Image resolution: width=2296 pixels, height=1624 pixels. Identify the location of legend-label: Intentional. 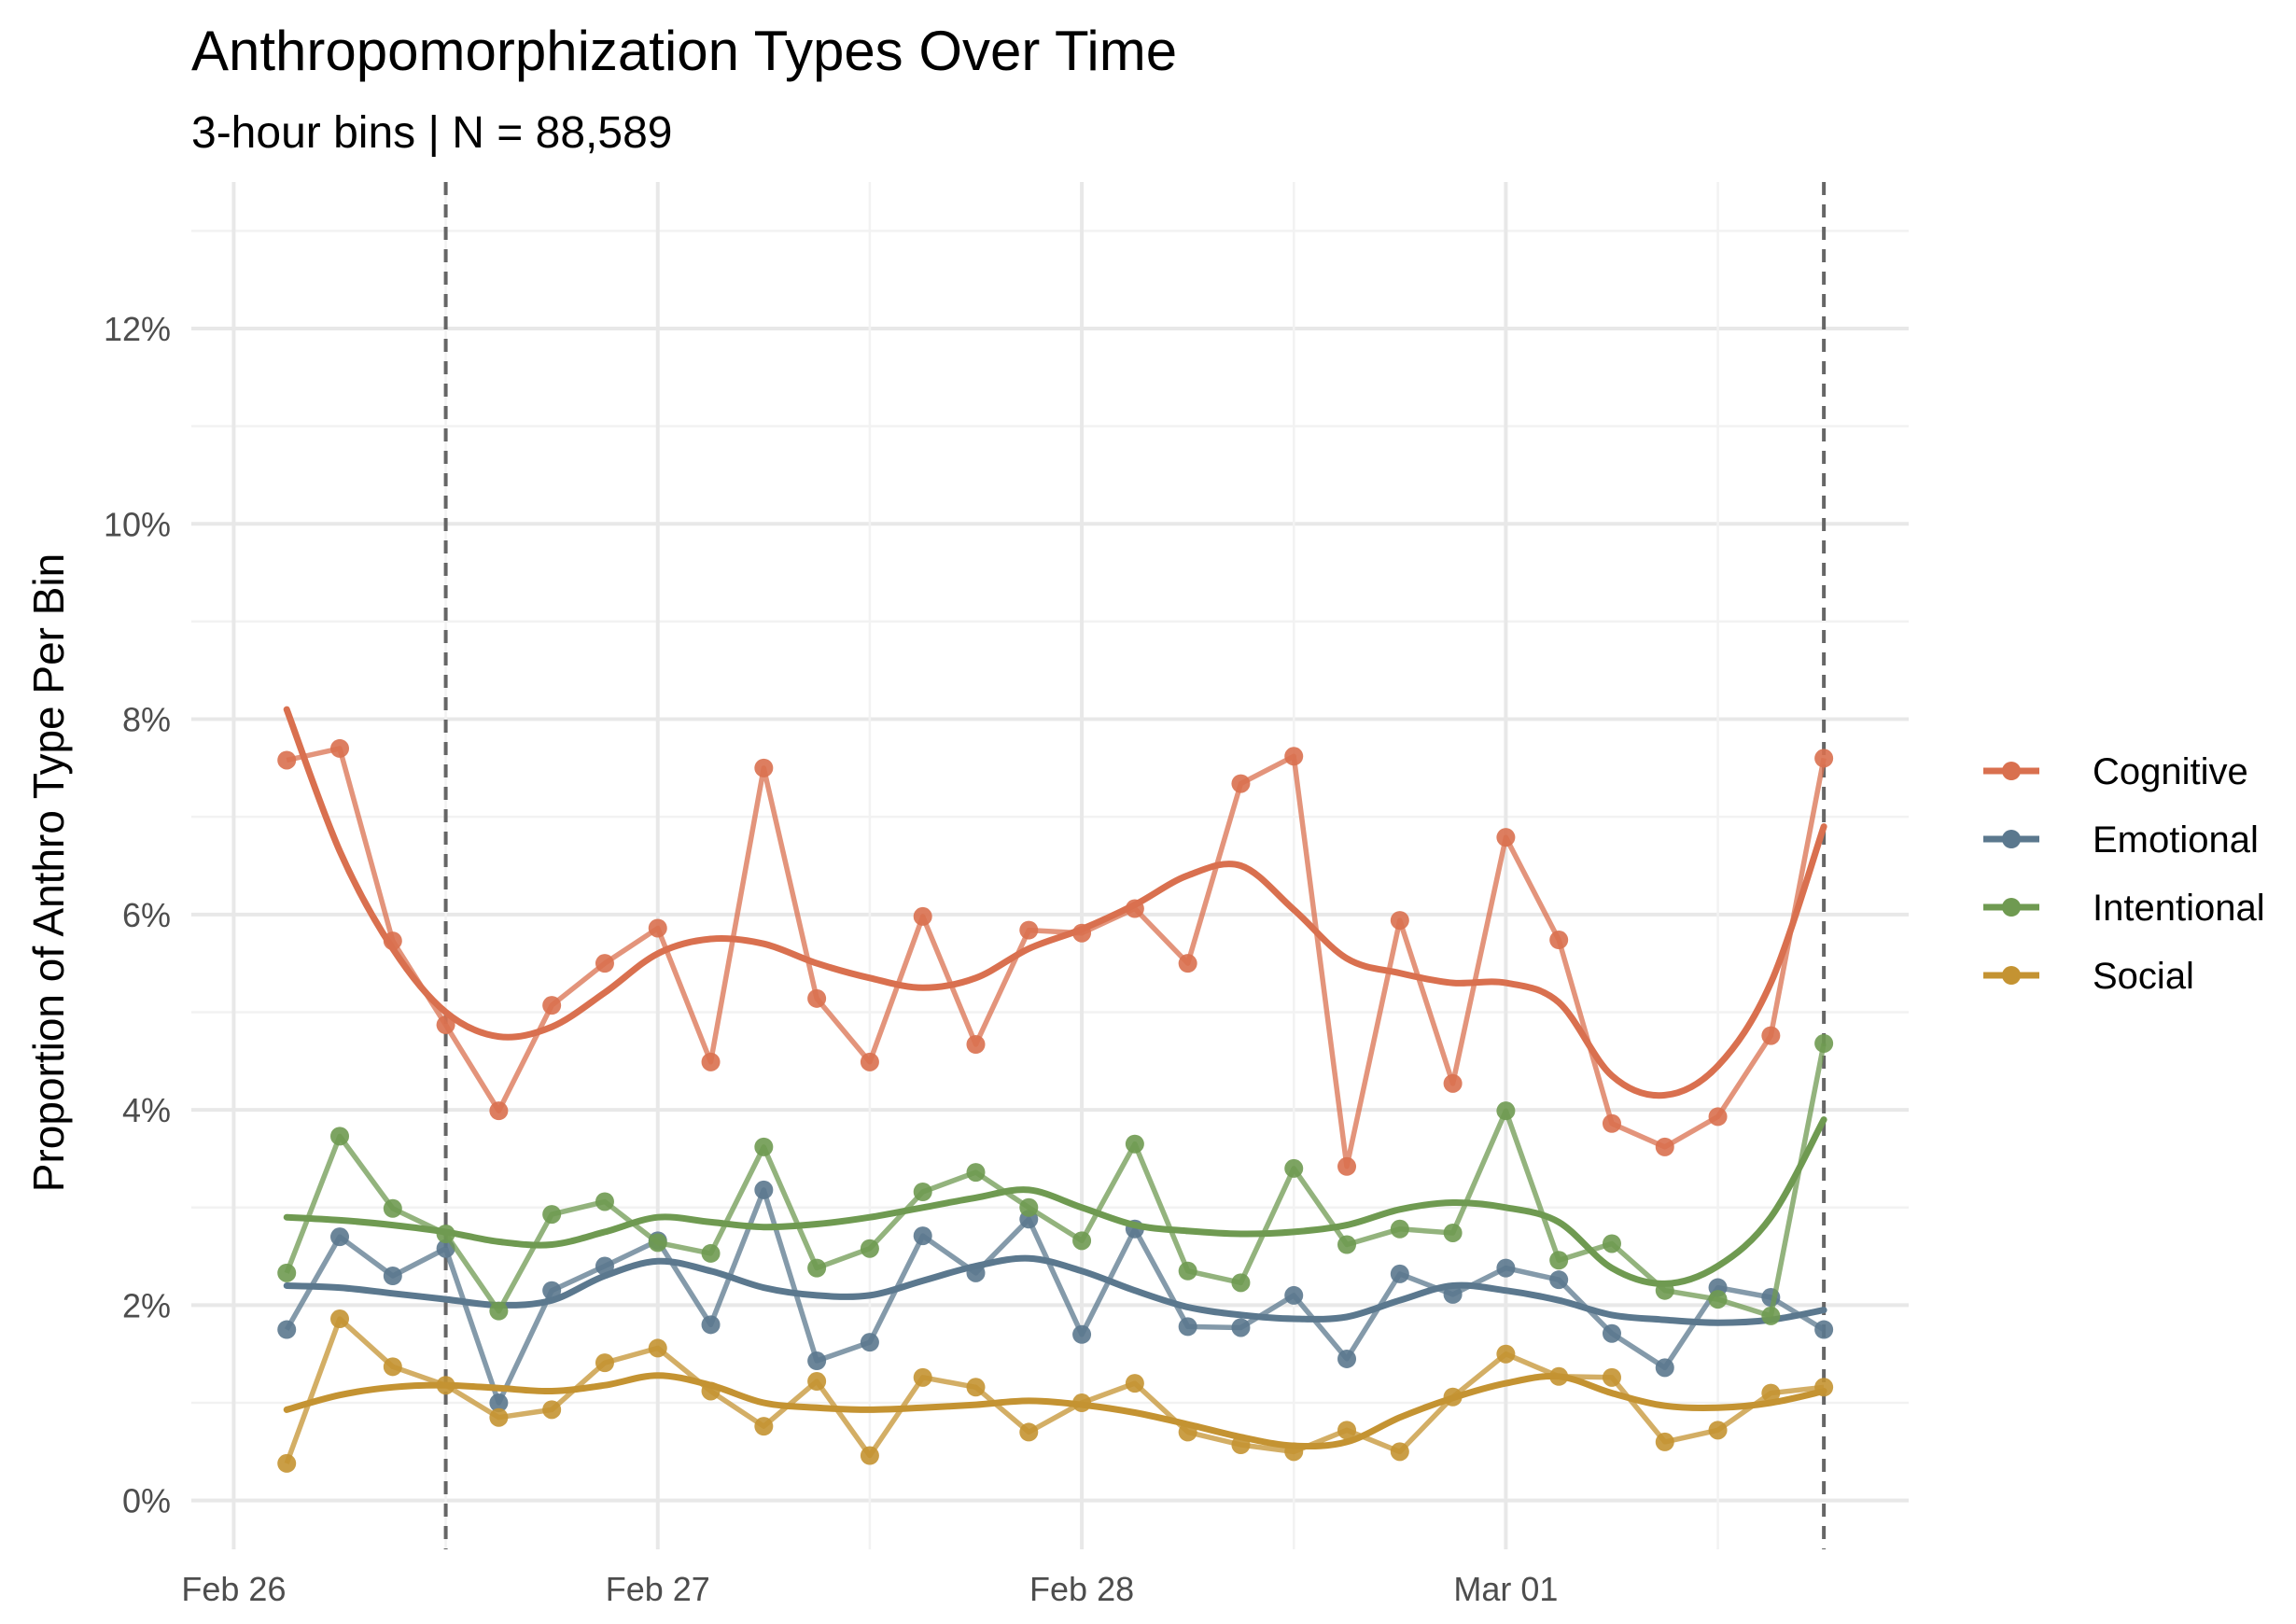
(2179, 908).